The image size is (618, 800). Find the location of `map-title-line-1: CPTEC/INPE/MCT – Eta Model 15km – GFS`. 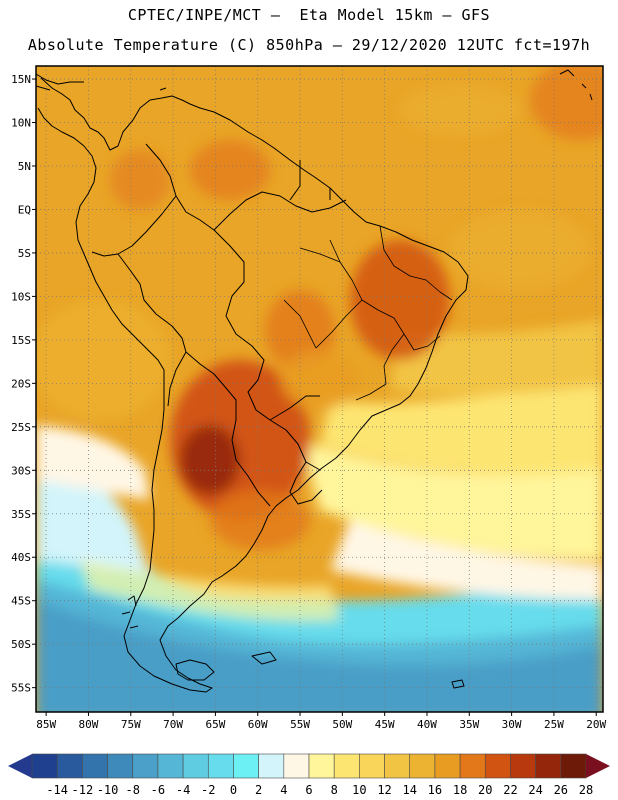

map-title-line-1: CPTEC/INPE/MCT – Eta Model 15km – GFS is located at coordinates (309, 15).